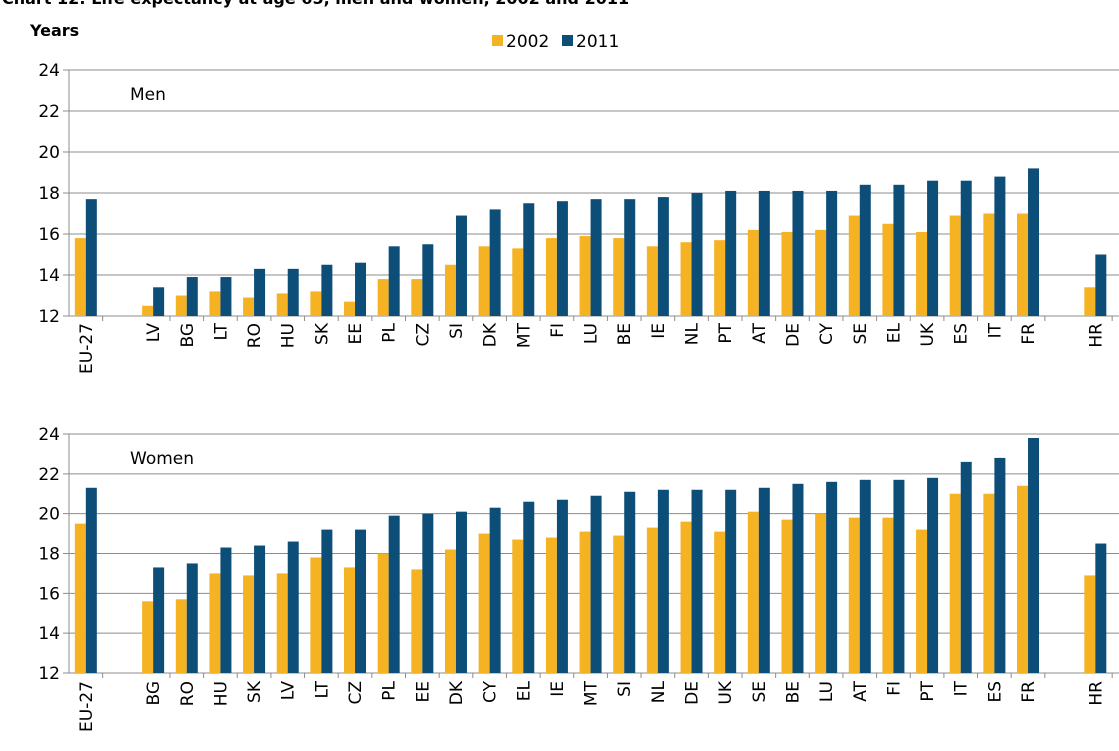  Describe the element at coordinates (423, 335) in the screenshot. I see `x-tick-label: CZ` at that location.